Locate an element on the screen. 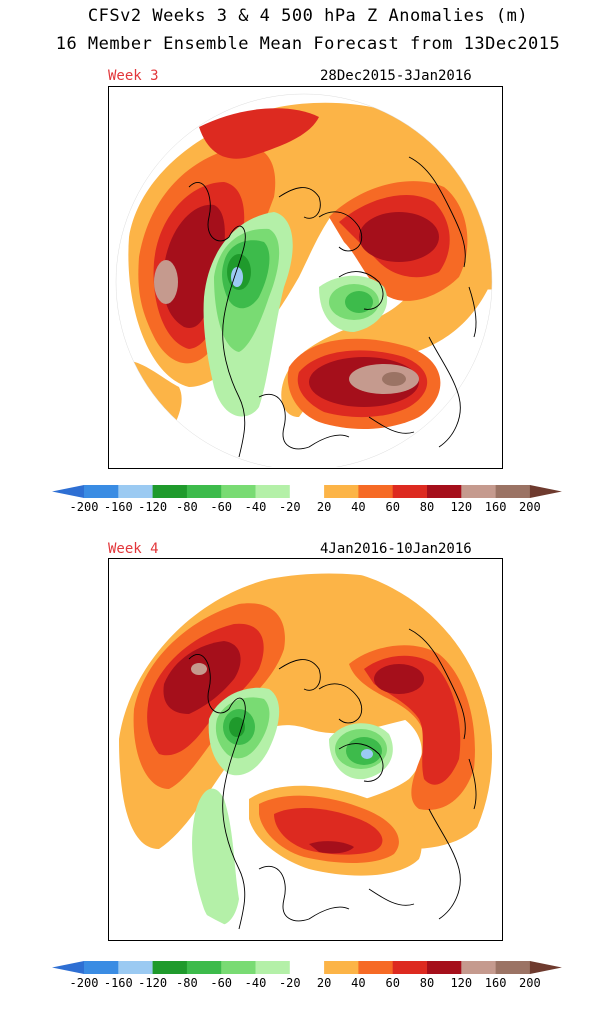  anomaly-band-mid-green is located at coordinates (359, 302).